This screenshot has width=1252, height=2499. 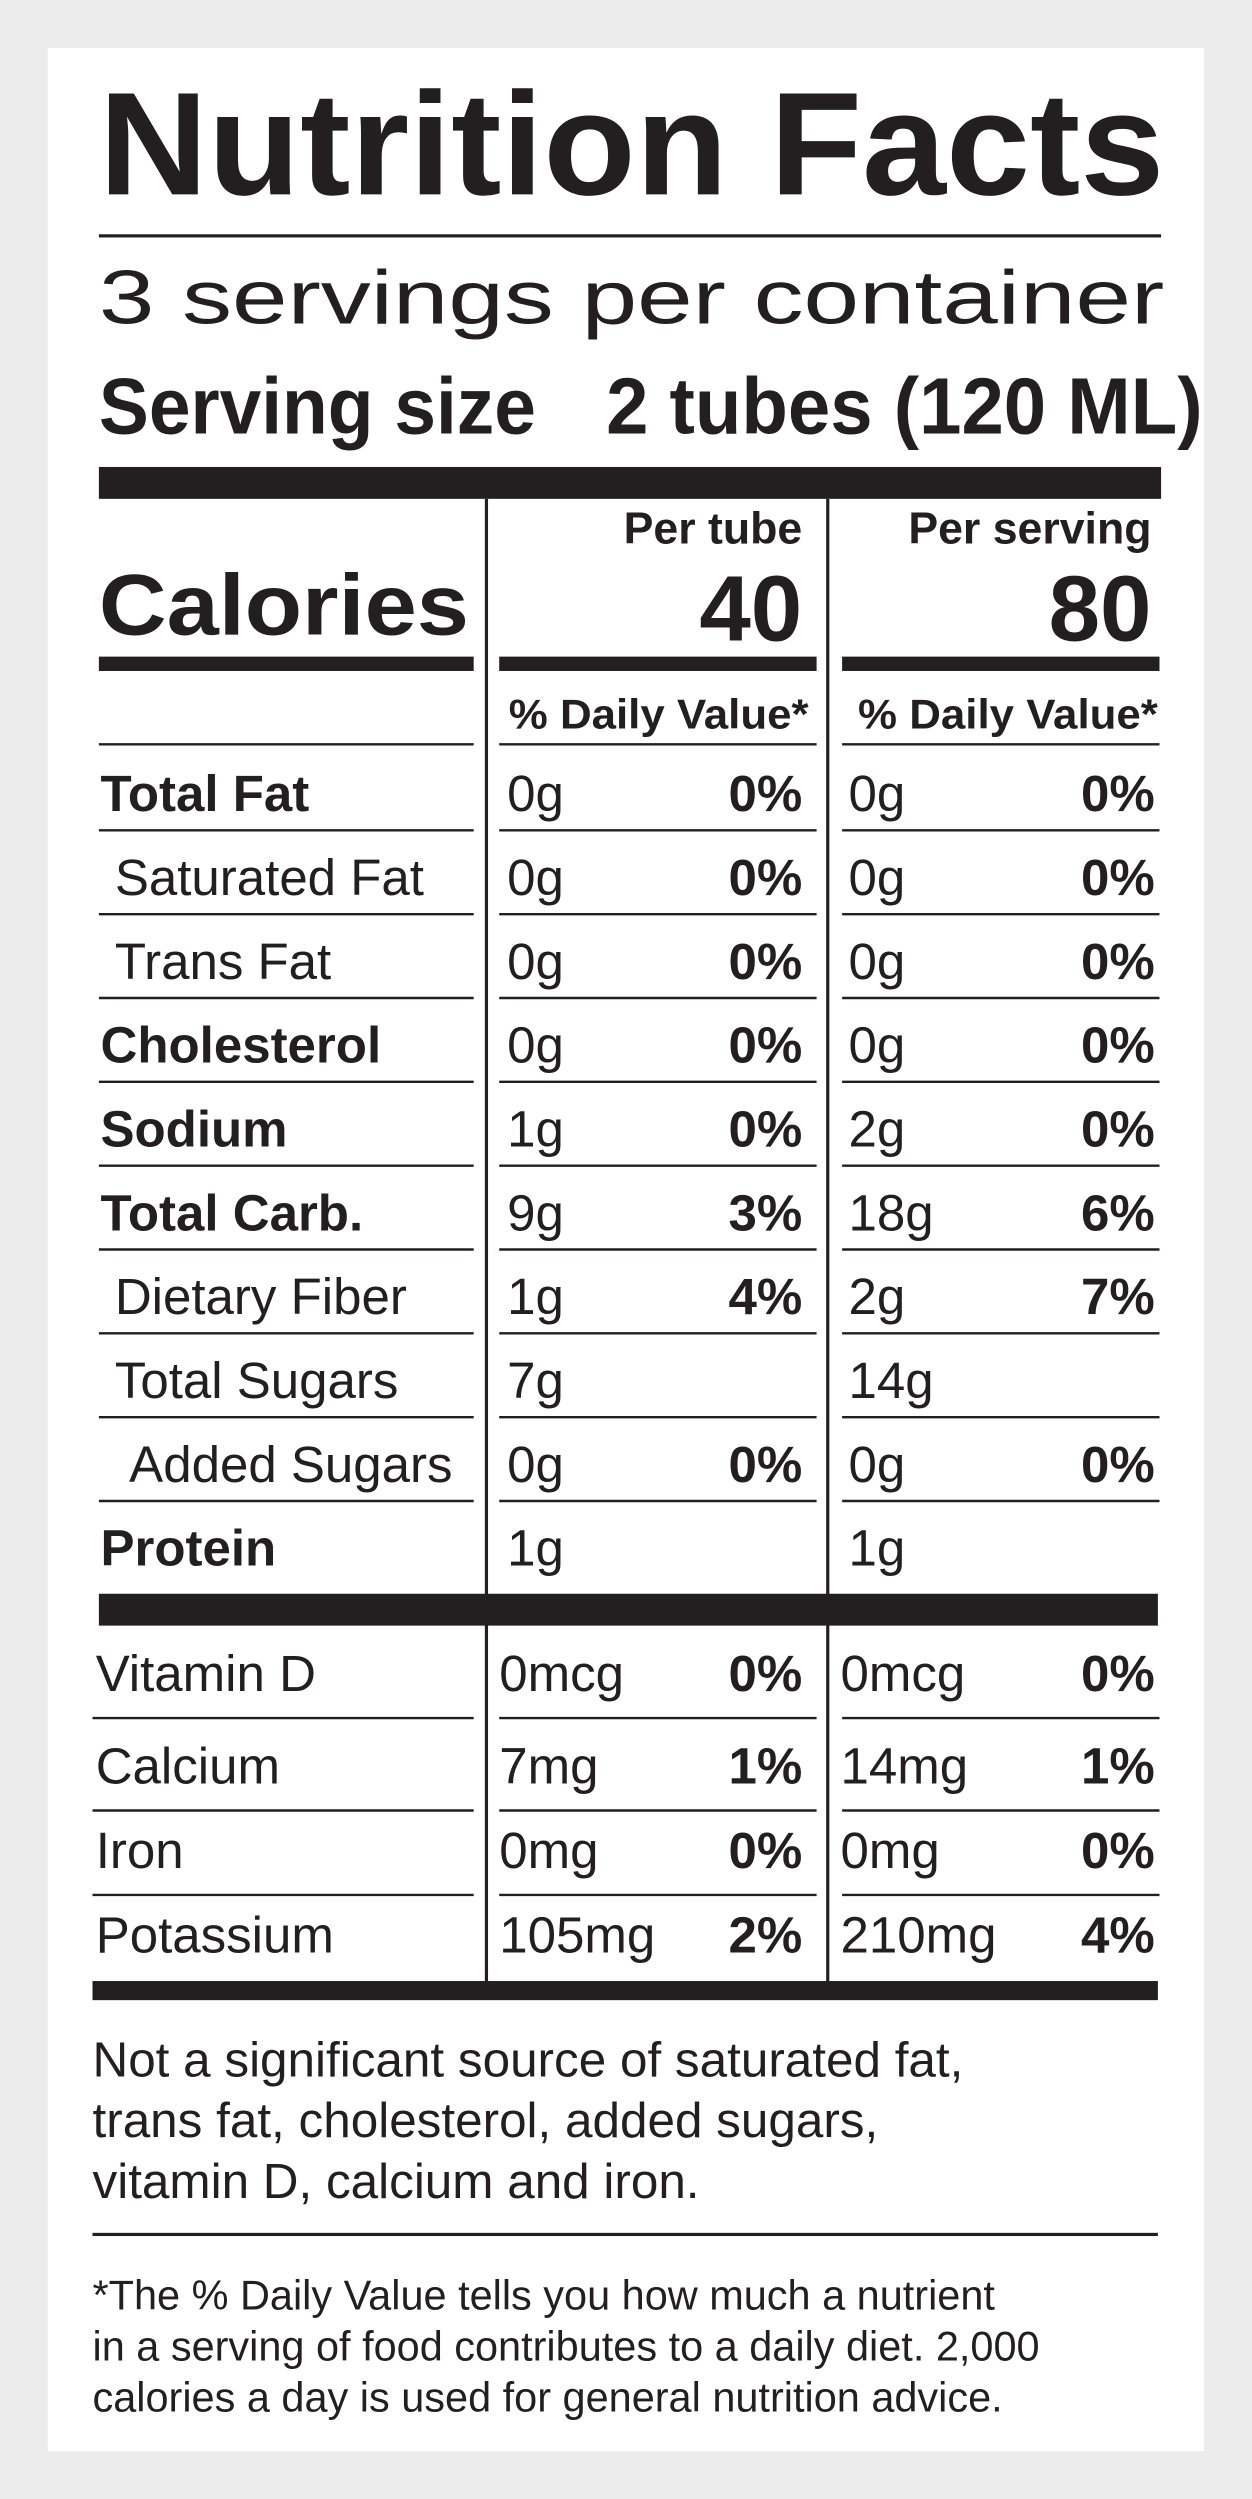 I want to click on servings: 3 servings per container, so click(x=631, y=298).